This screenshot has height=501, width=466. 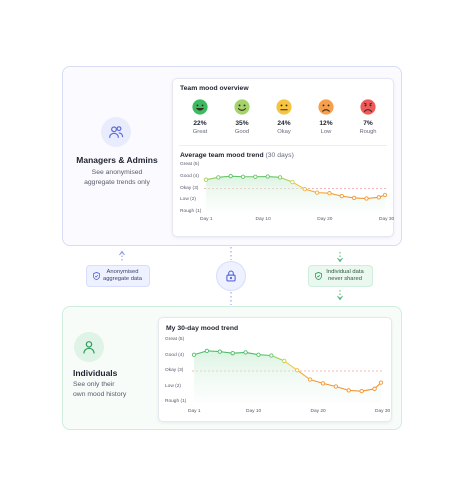 I want to click on anonymised-data-badge: Anonymised aggregate data, so click(x=118, y=276).